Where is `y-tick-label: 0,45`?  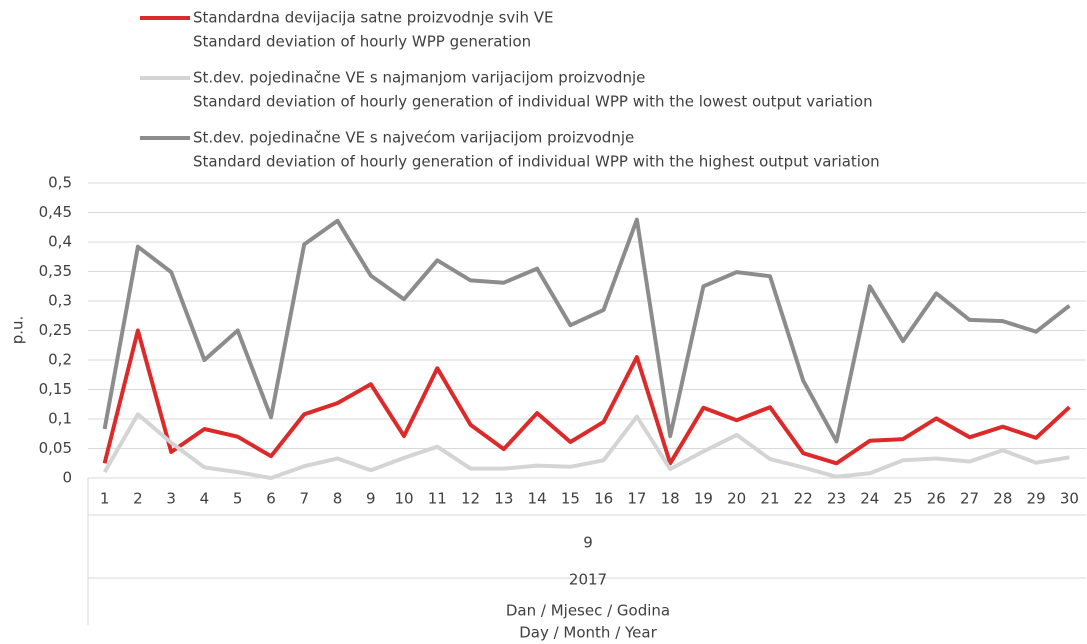 y-tick-label: 0,45 is located at coordinates (55, 212).